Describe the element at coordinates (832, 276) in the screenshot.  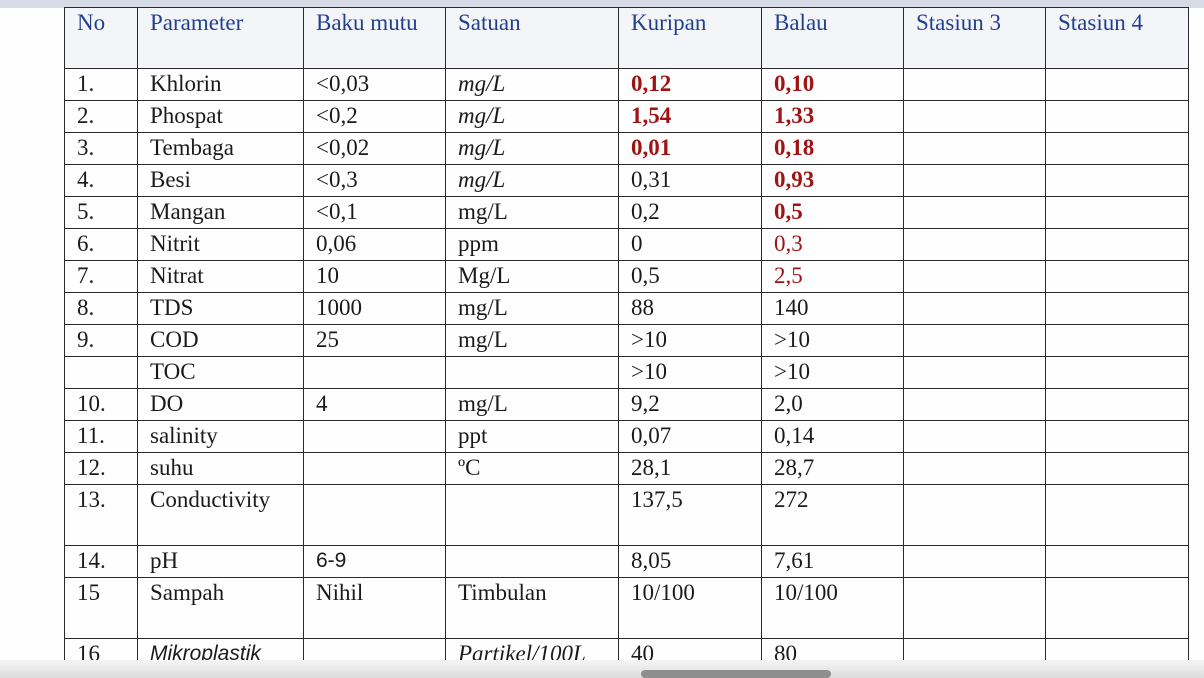
I see `cell-balau: 2,5` at that location.